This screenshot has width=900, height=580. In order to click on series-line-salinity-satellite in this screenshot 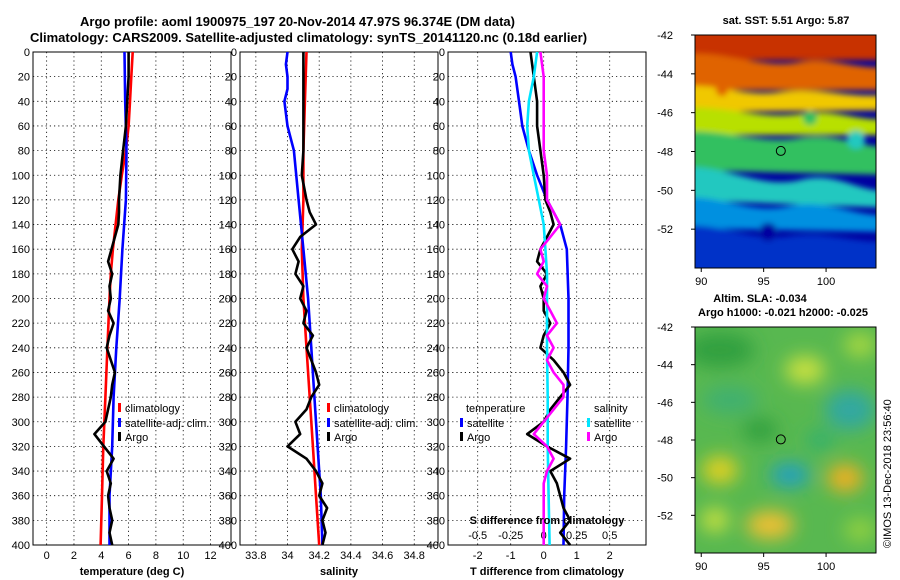, I will do `click(538, 298)`.